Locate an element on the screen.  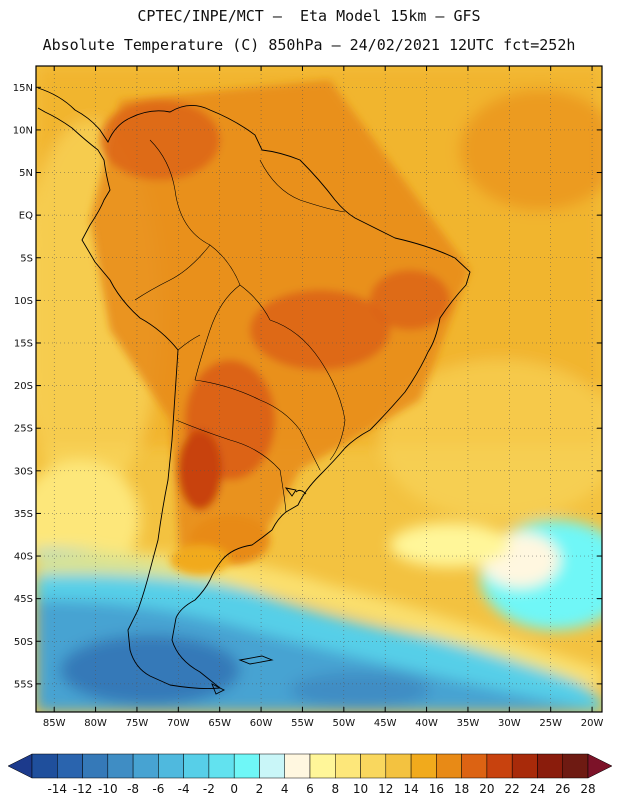
lat-label: 5S is located at coordinates (26, 258).